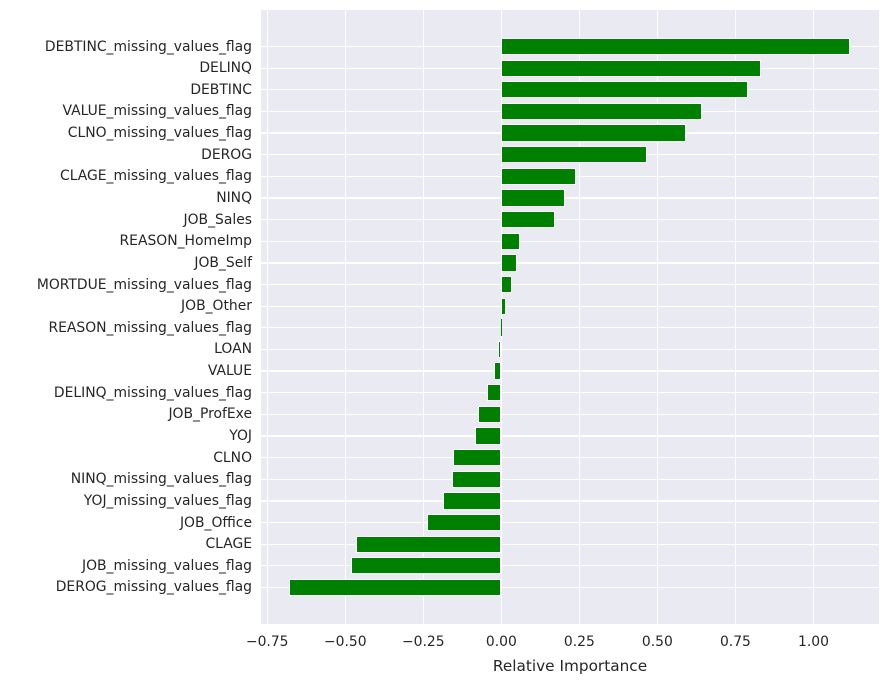 The height and width of the screenshot is (687, 889). What do you see at coordinates (477, 479) in the screenshot?
I see `bar-NINQ_missing_values_flag` at bounding box center [477, 479].